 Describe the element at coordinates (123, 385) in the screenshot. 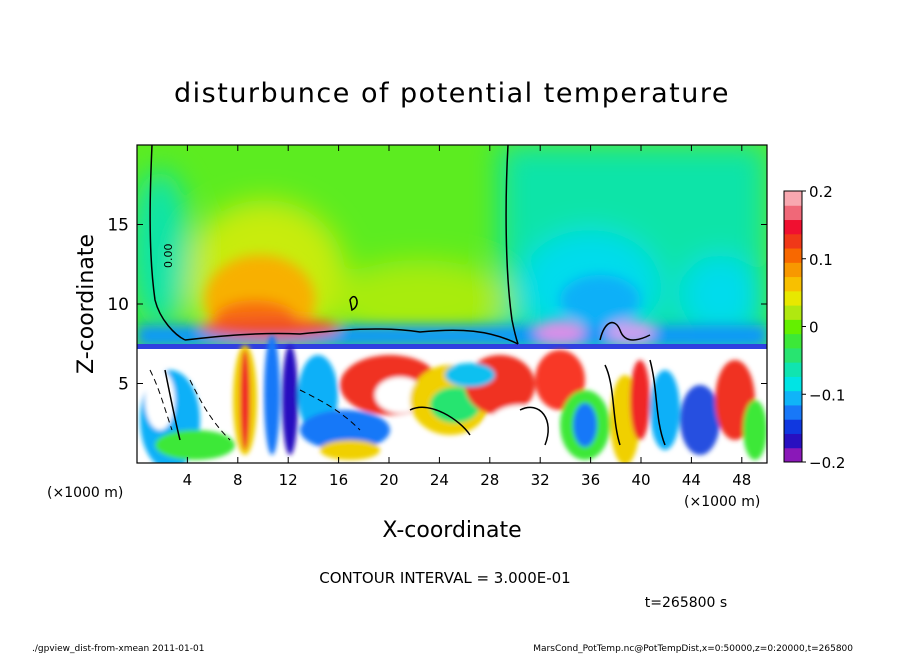

I see `y-tick-label: 5` at that location.